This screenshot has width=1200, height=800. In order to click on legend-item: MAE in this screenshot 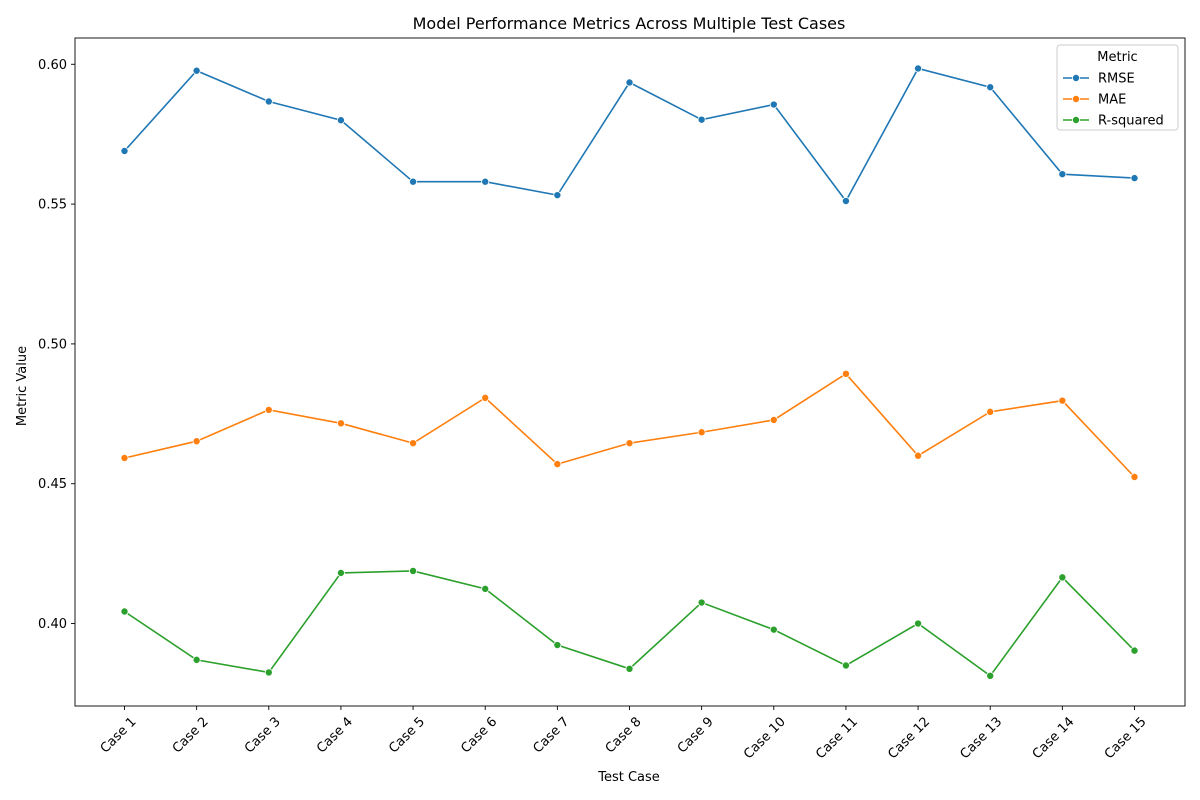, I will do `click(1094, 100)`.